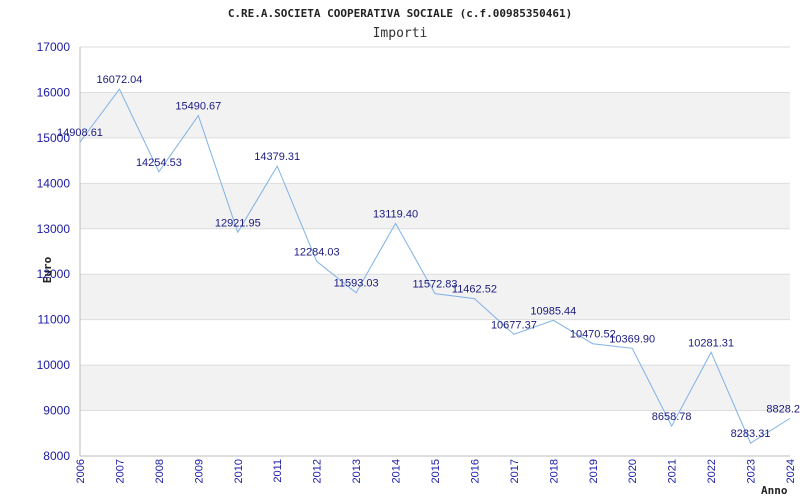  Describe the element at coordinates (56, 456) in the screenshot. I see `y-tick-label: 8000` at that location.